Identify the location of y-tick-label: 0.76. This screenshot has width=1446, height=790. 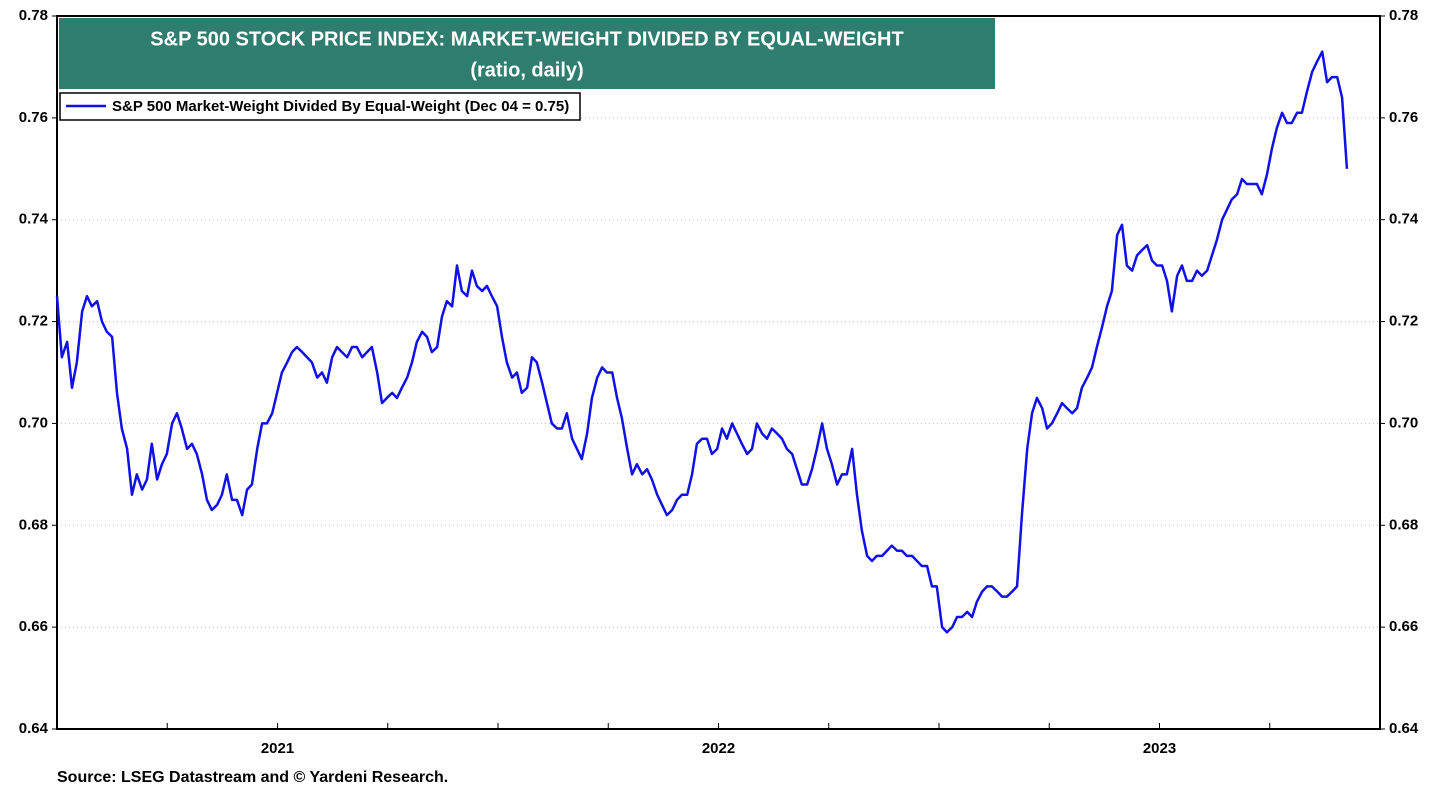
(33, 117).